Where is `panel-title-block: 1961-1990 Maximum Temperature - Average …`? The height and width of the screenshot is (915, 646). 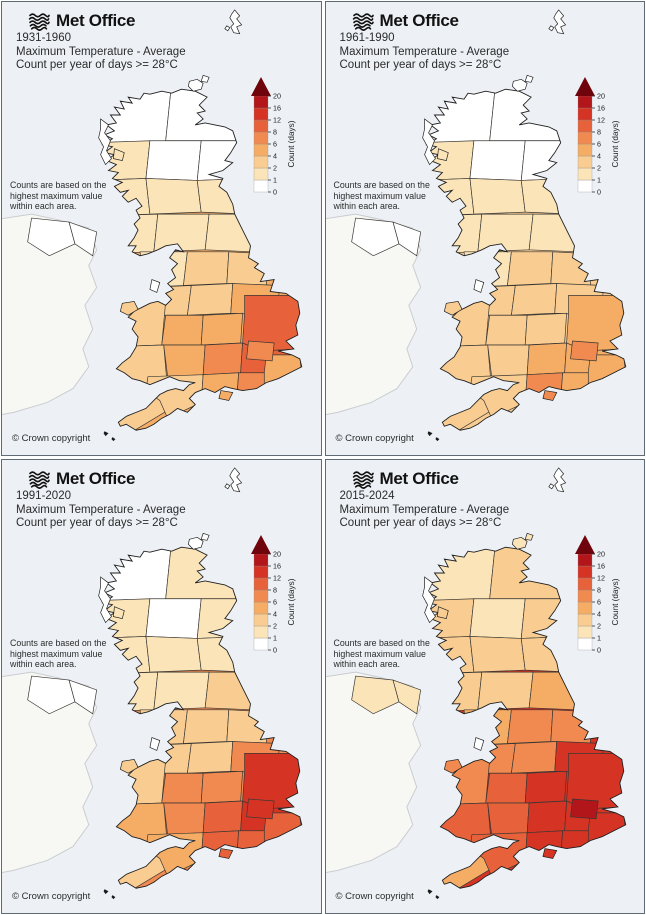 panel-title-block: 1961-1990 Maximum Temperature - Average … is located at coordinates (425, 52).